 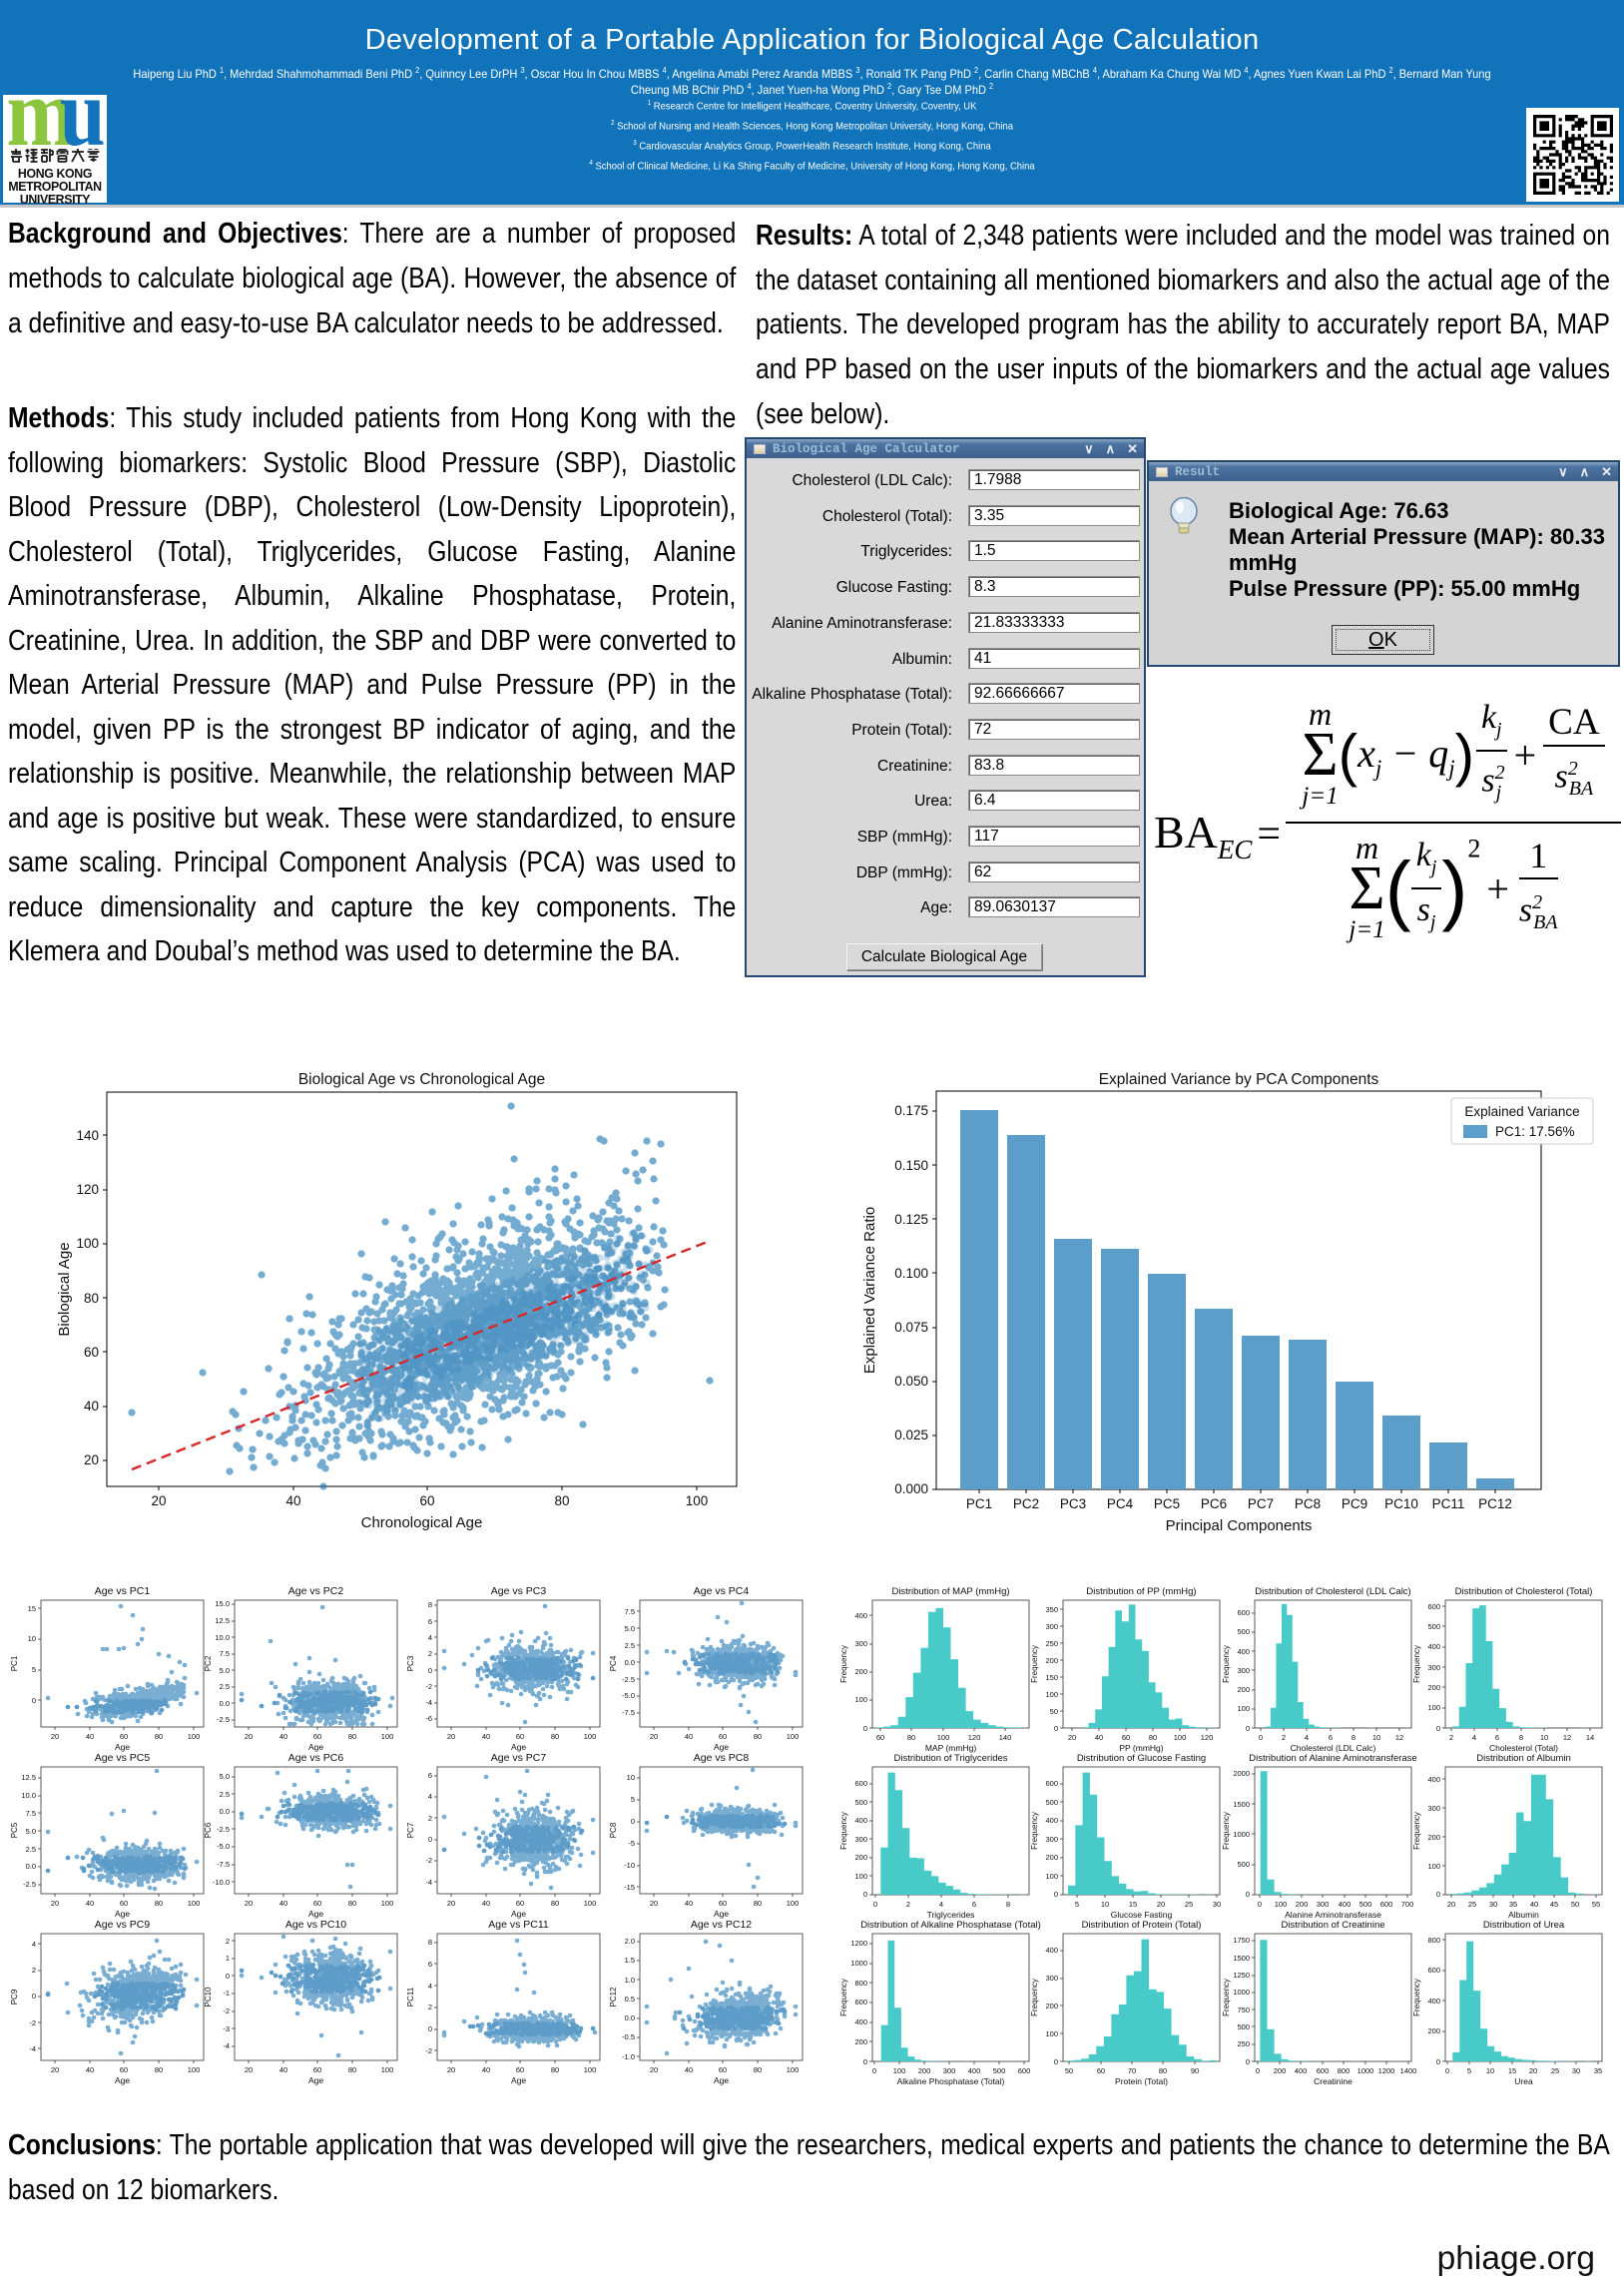 I want to click on svg-text: PC8, so click(x=613, y=1830).